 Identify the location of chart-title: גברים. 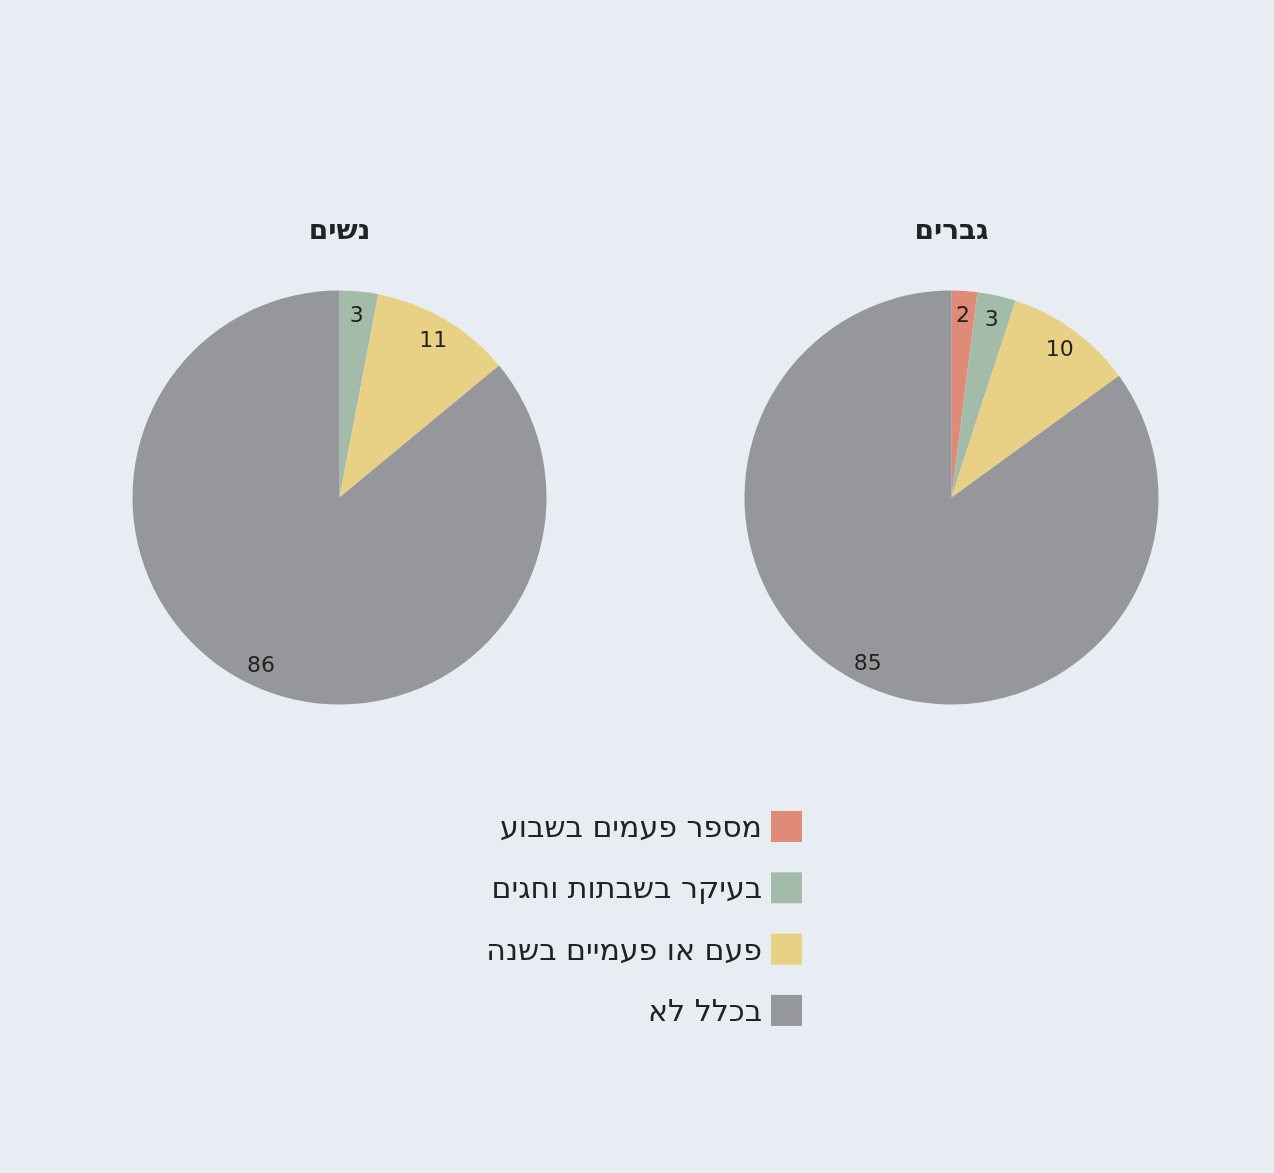
(951, 229).